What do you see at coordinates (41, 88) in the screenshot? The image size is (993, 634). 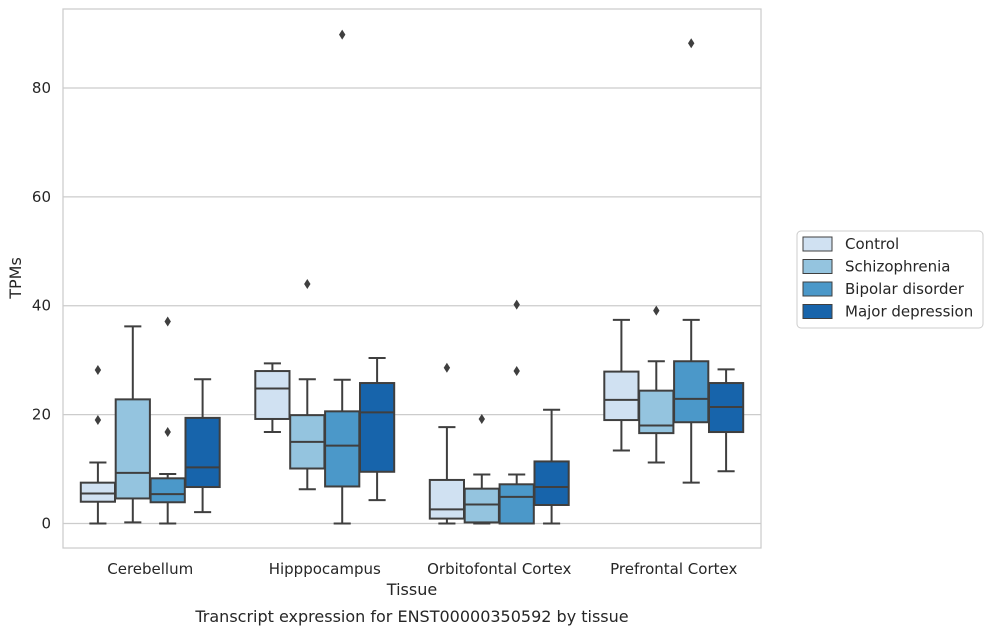 I see `y-tick-label: 80` at bounding box center [41, 88].